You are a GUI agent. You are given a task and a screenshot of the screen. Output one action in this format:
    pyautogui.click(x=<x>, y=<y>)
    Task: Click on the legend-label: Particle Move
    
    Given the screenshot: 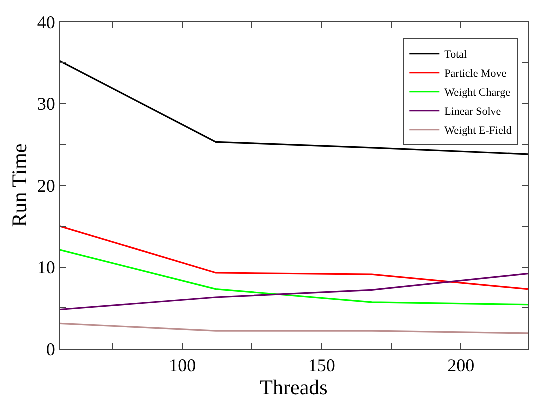 What is the action you would take?
    pyautogui.click(x=475, y=74)
    